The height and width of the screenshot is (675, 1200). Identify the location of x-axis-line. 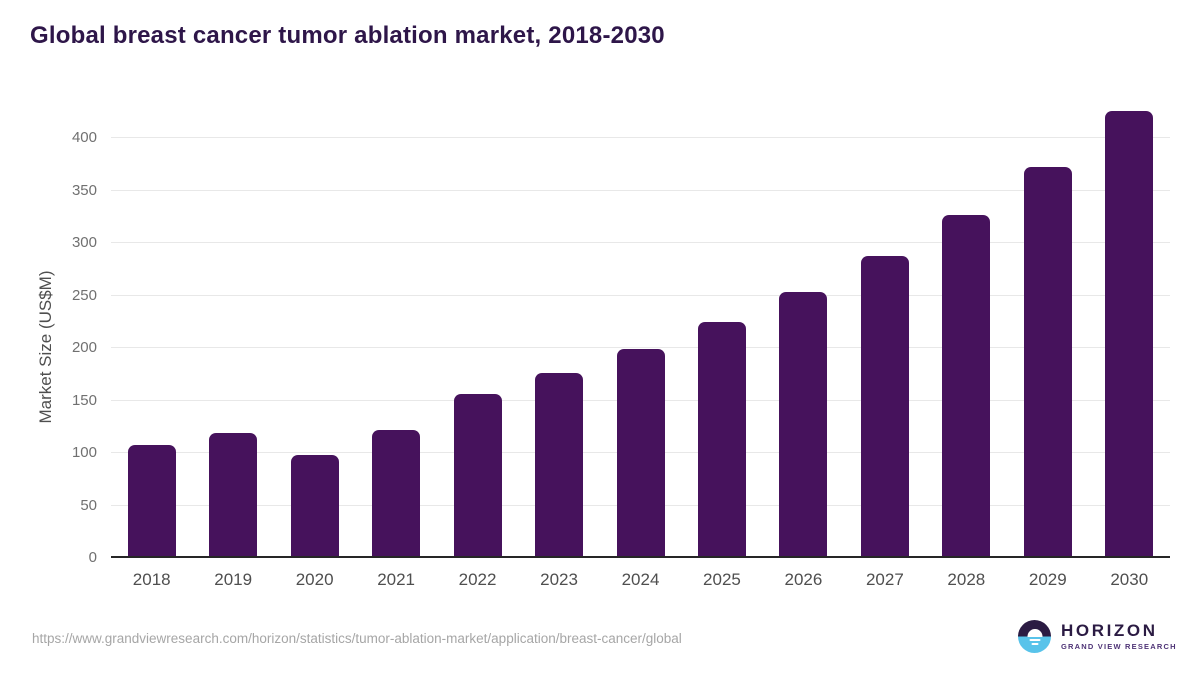
(640, 557).